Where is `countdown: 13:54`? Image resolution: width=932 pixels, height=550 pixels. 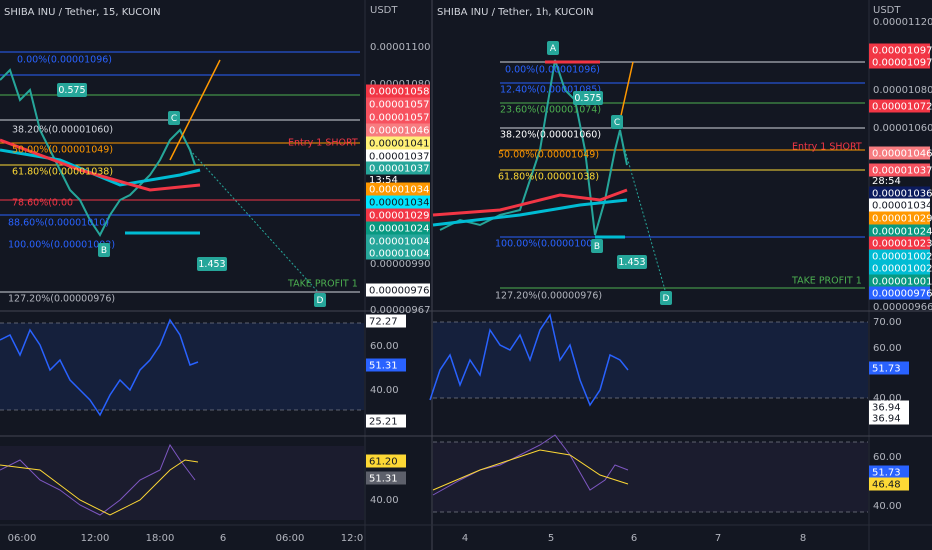 countdown: 13:54 is located at coordinates (383, 180).